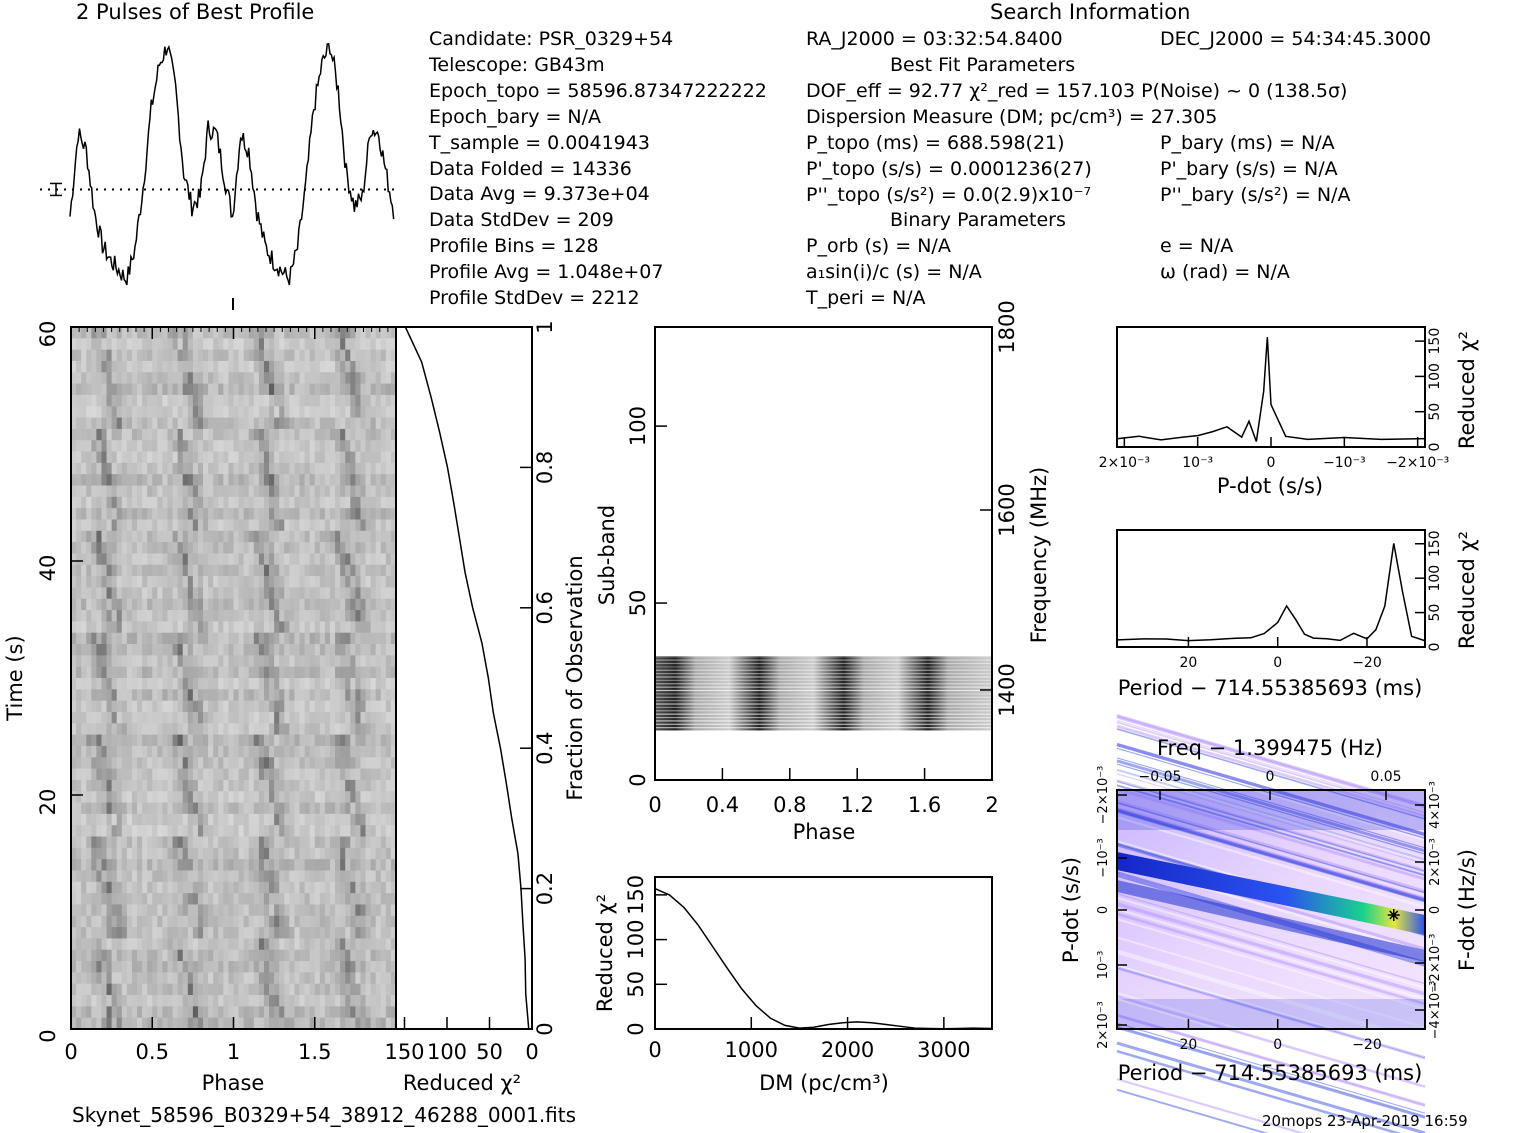 The width and height of the screenshot is (1517, 1133). Describe the element at coordinates (1197, 463) in the screenshot. I see `x-tick-label: 10⁻³` at that location.